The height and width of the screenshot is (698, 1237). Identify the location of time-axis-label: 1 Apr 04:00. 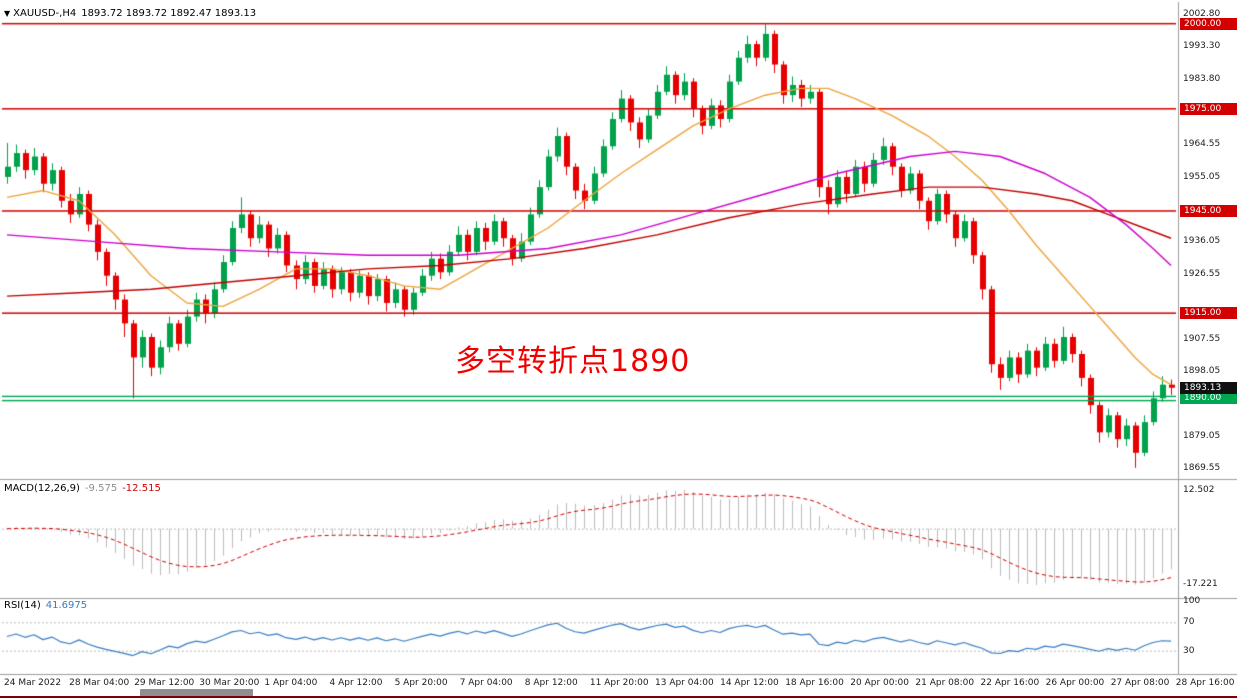
(291, 683).